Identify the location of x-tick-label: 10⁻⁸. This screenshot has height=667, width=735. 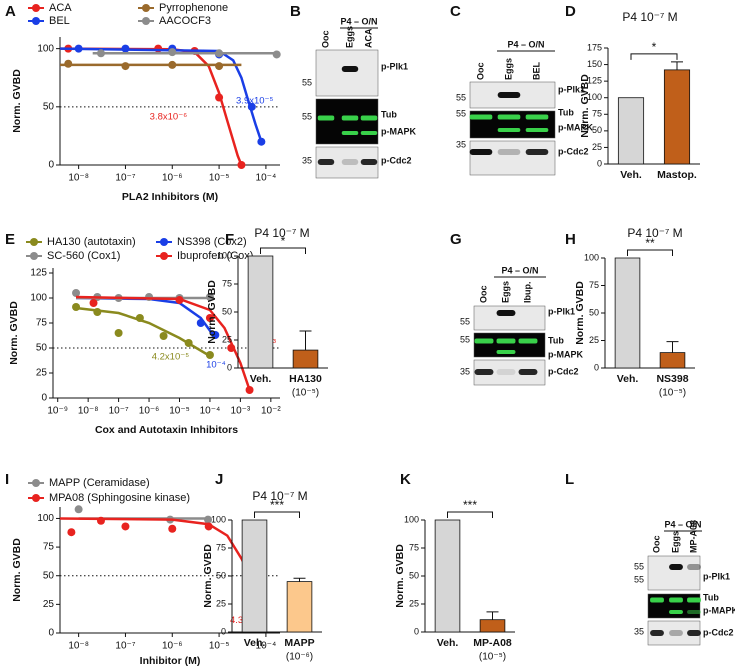
(78, 178).